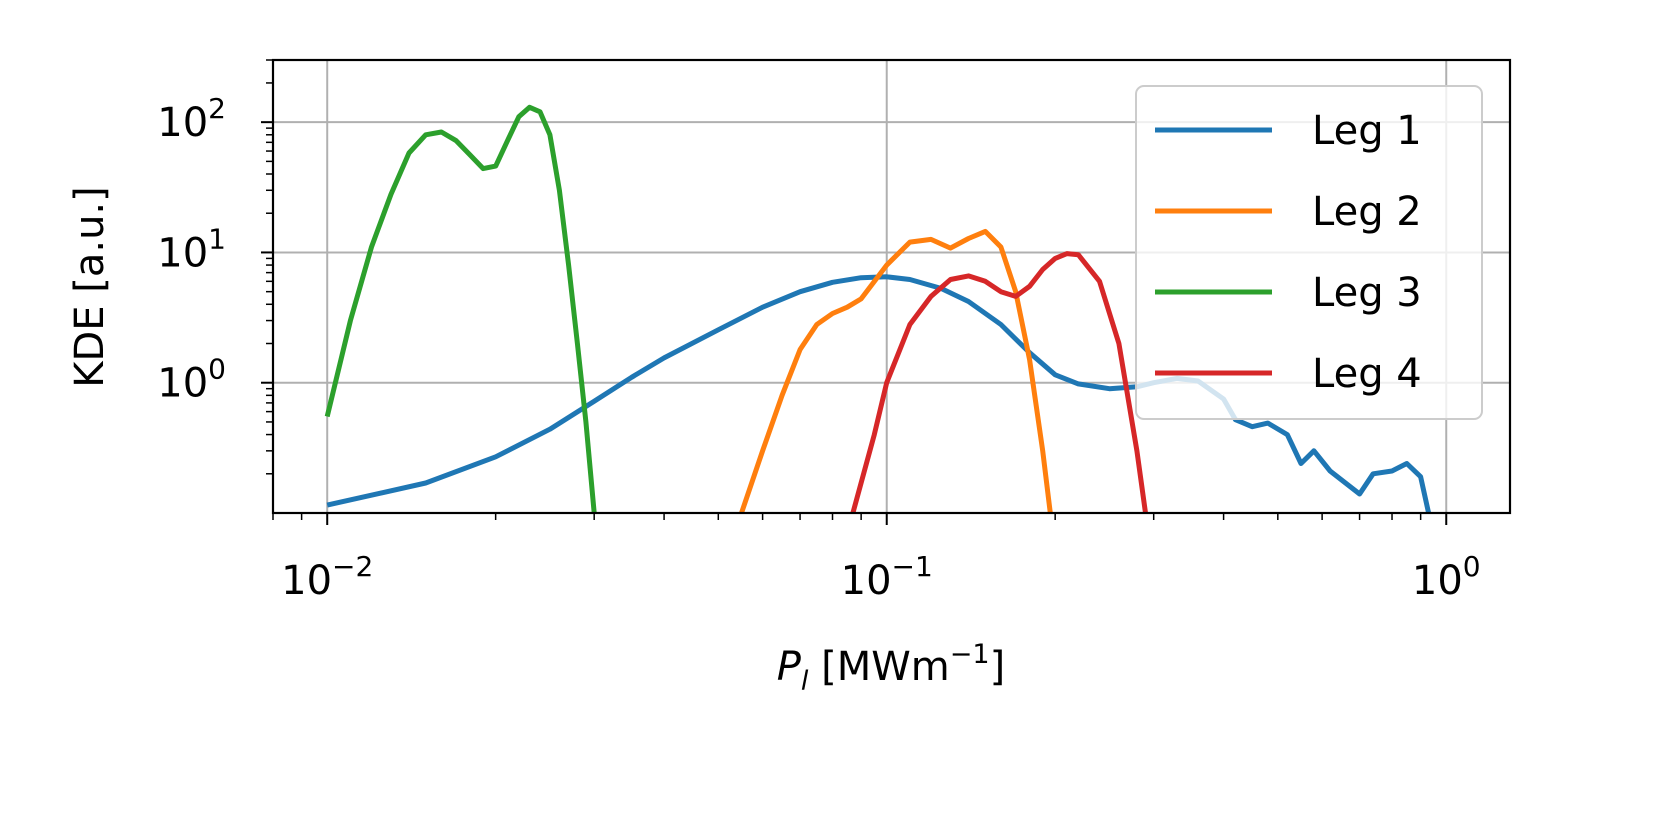 Image resolution: width=1661 pixels, height=830 pixels. What do you see at coordinates (1367, 131) in the screenshot?
I see `legend-label-leg-1: Leg 1` at bounding box center [1367, 131].